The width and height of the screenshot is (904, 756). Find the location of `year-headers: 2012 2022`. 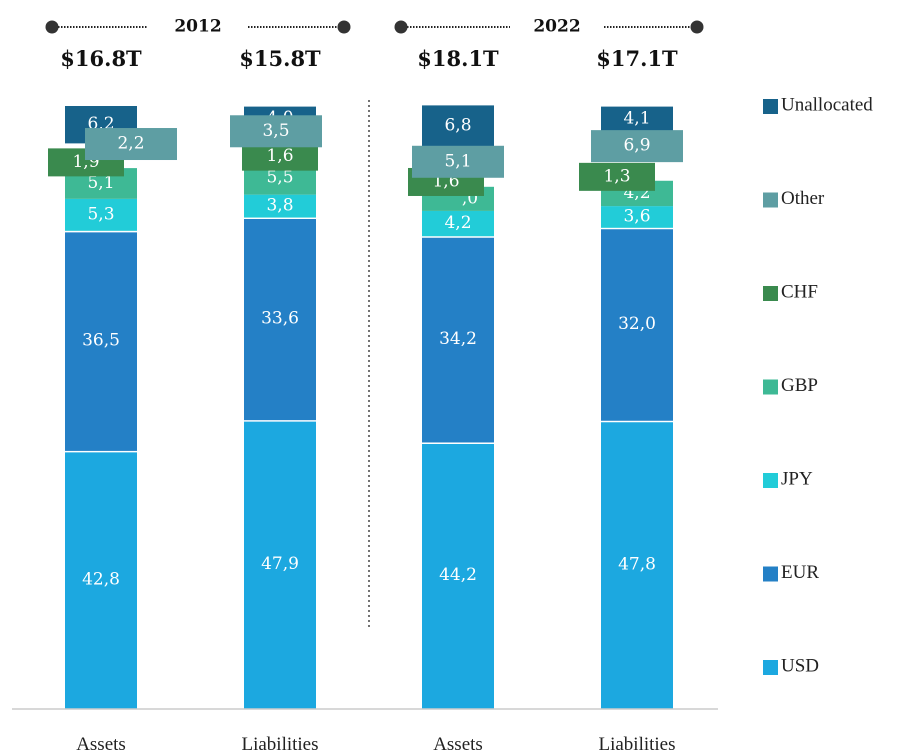

year-headers: 2012 2022 is located at coordinates (374, 27).